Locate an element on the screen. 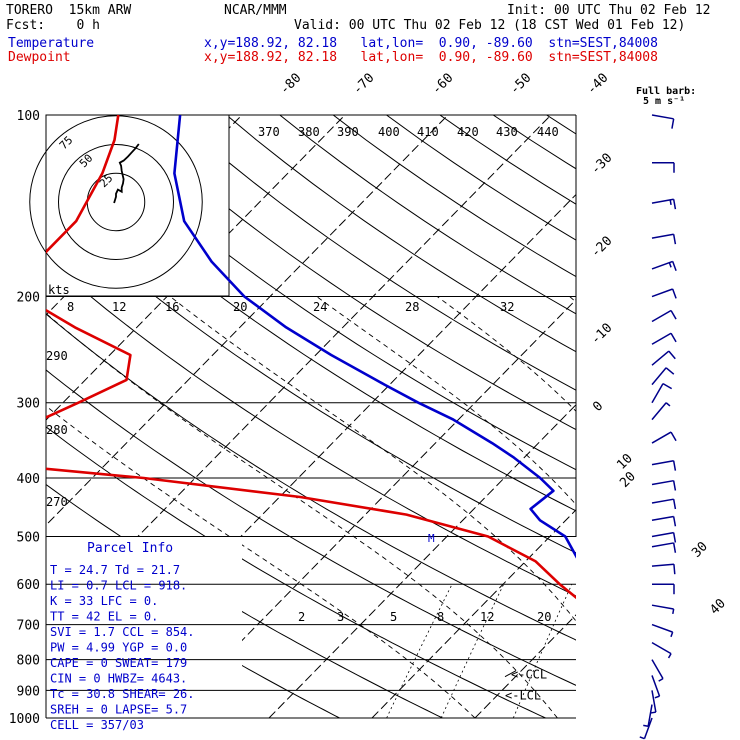 Image resolution: width=740 pixels, height=740 pixels. parcel-box-bg is located at coordinates (144, 627).